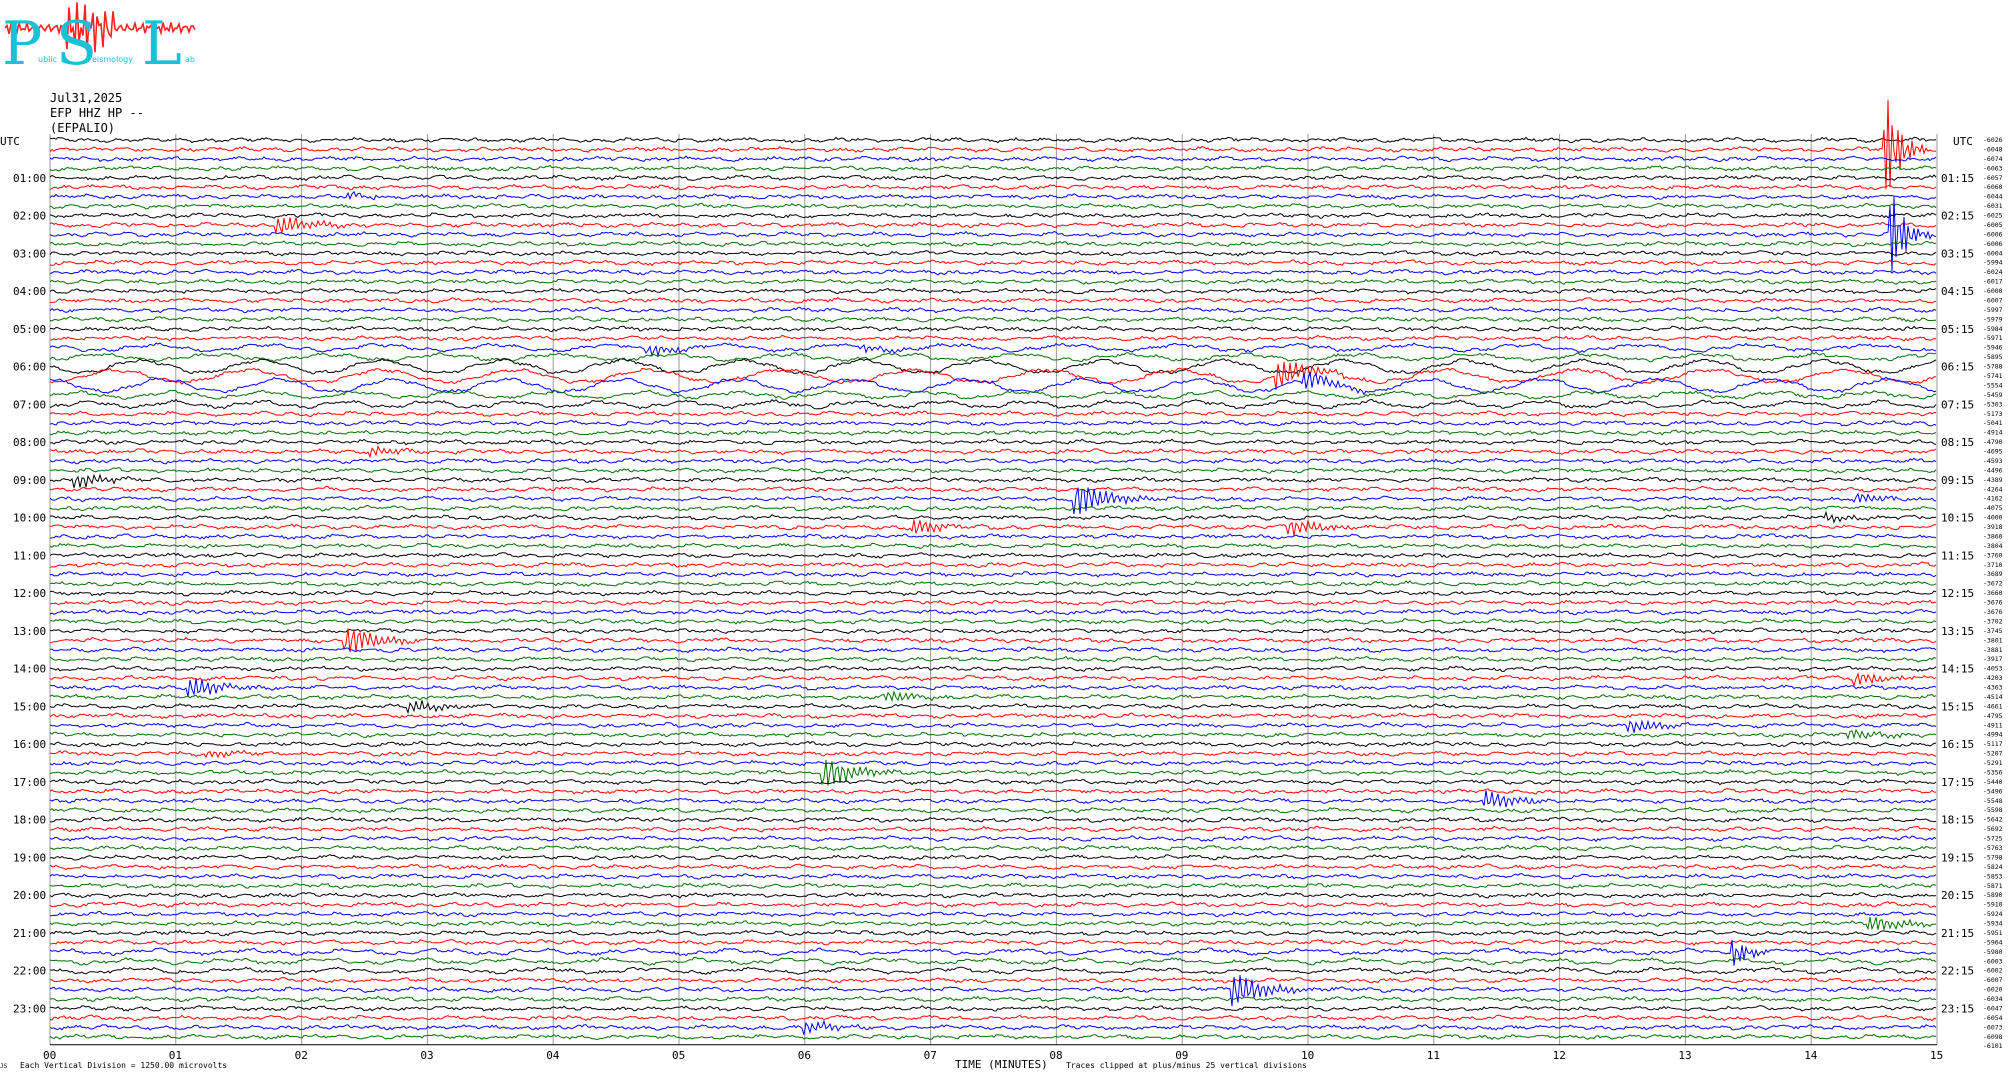  What do you see at coordinates (1993, 659) in the screenshot?
I see `trace-offset-label: -3917` at bounding box center [1993, 659].